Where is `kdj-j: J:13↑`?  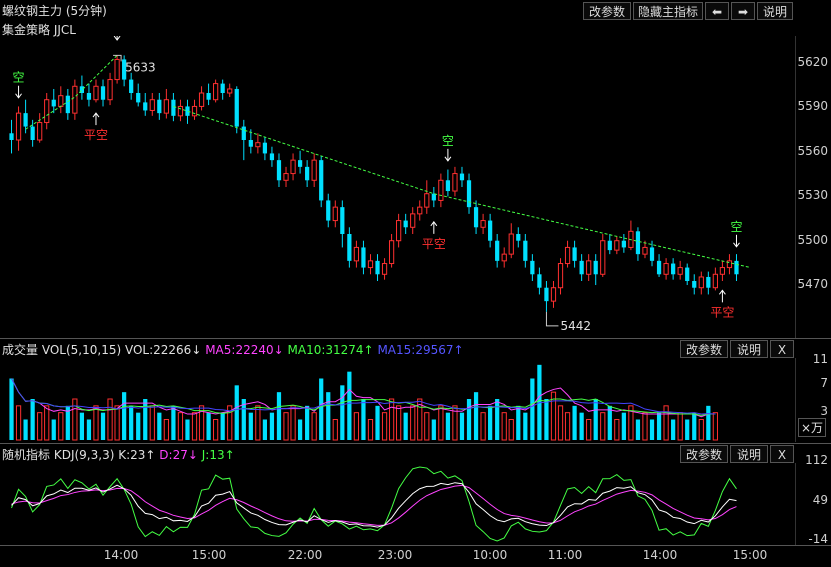
kdj-j: J:13↑ is located at coordinates (218, 455).